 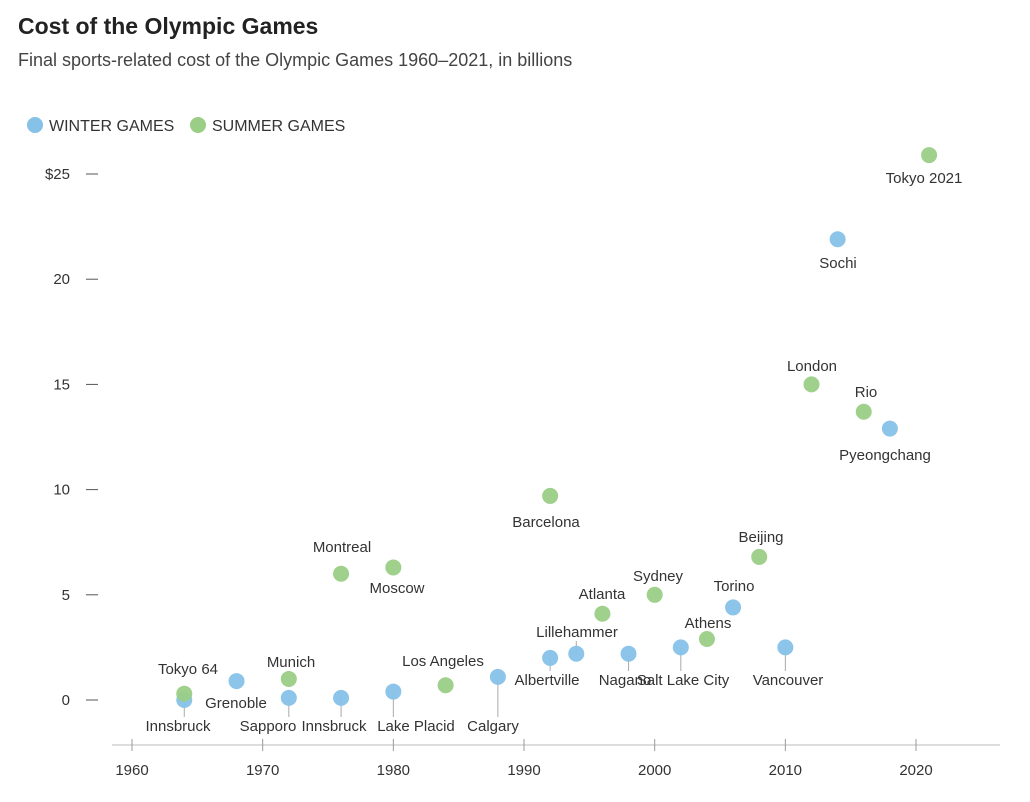 I want to click on point-tokyo-64-1964, so click(x=184, y=693).